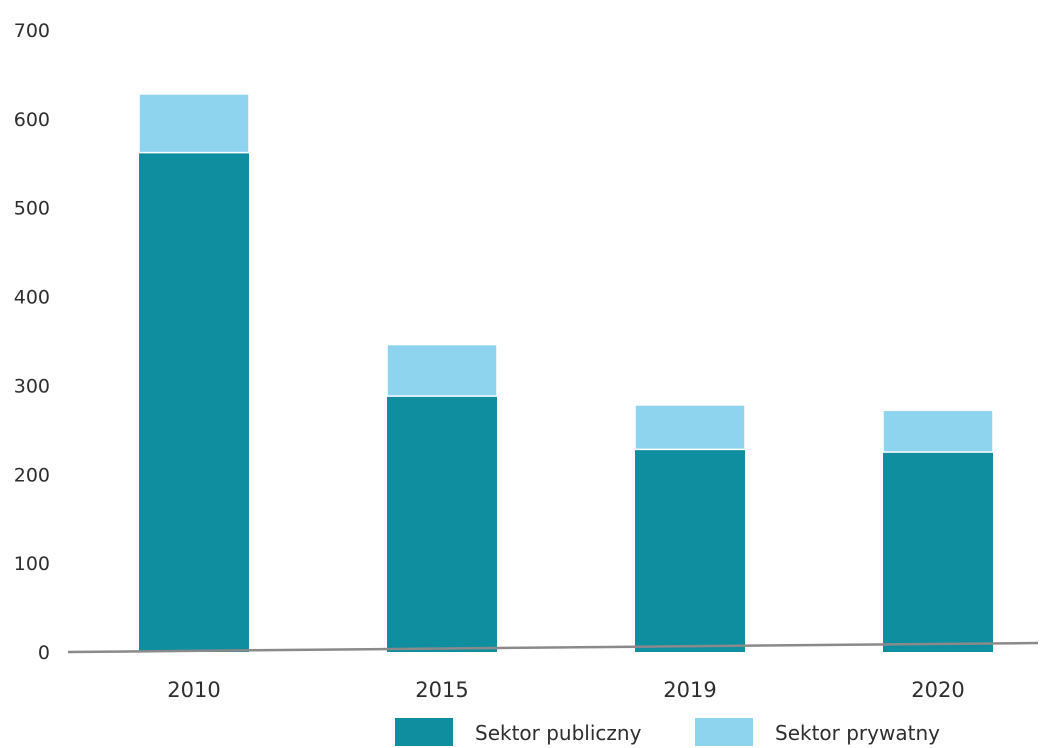 The height and width of the screenshot is (748, 1044). Describe the element at coordinates (32, 120) in the screenshot. I see `y-tick-label: 600` at that location.